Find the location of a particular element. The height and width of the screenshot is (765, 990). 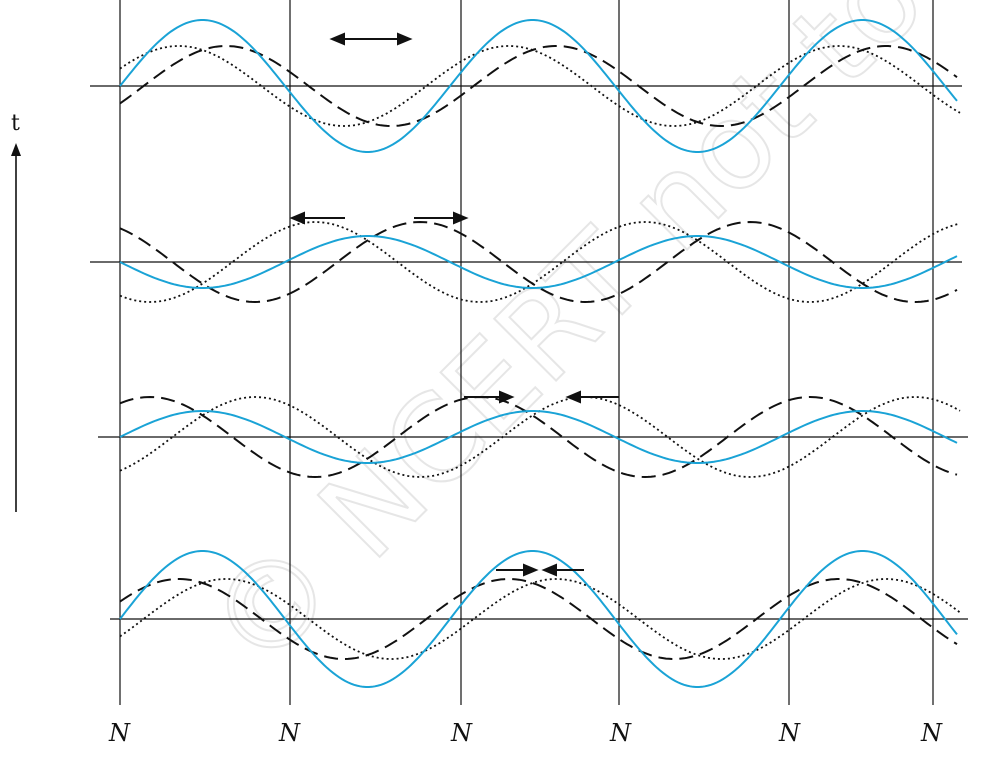

node-label-3: N is located at coordinates (461, 733).